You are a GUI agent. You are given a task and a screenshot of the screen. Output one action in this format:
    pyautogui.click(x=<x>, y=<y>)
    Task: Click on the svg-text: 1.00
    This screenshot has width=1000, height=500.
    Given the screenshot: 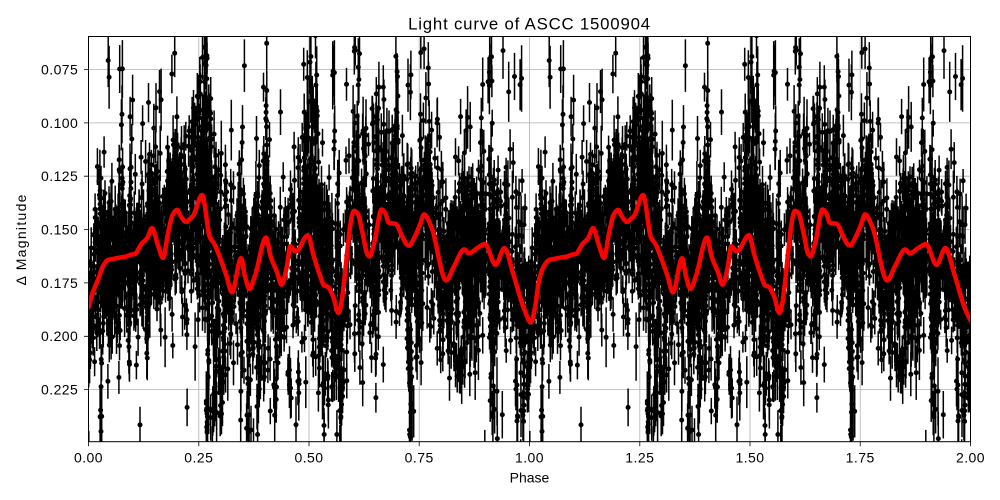 What is the action you would take?
    pyautogui.click(x=529, y=458)
    